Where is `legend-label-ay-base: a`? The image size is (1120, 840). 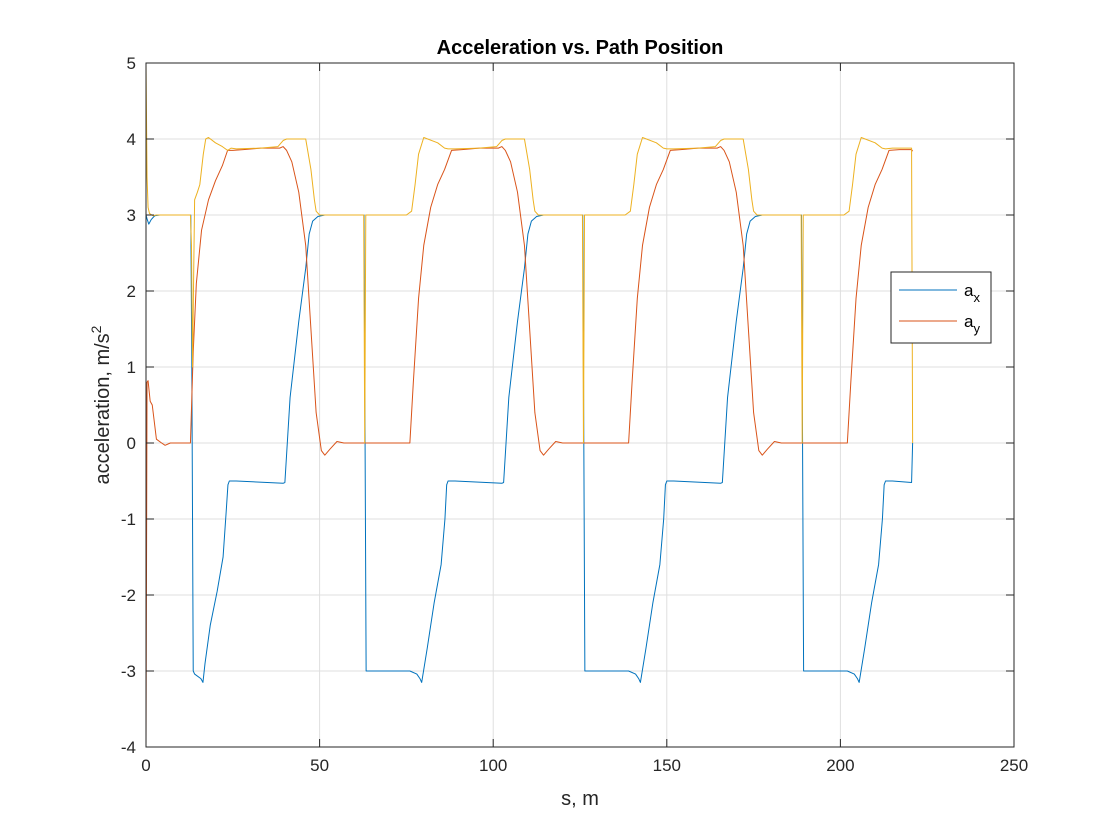
legend-label-ay-base: a is located at coordinates (969, 321).